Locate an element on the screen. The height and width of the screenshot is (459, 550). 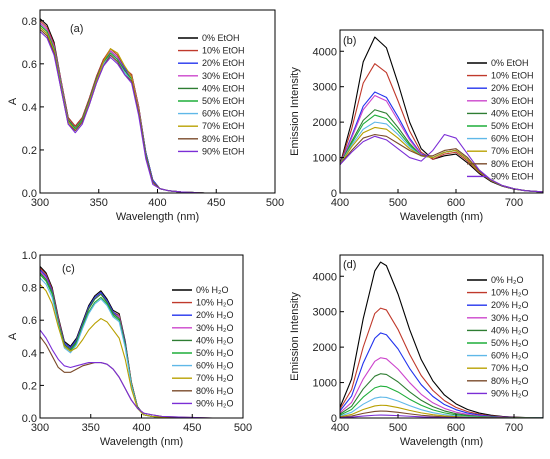
legend-label-1: 0% H₂O is located at coordinates (507, 280).